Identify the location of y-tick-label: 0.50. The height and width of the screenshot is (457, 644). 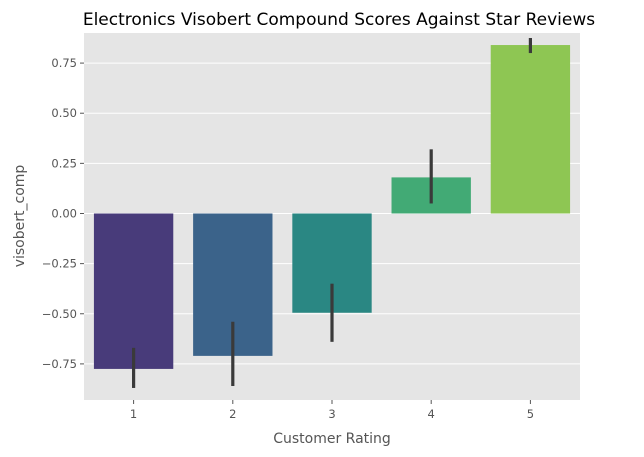
(64, 113).